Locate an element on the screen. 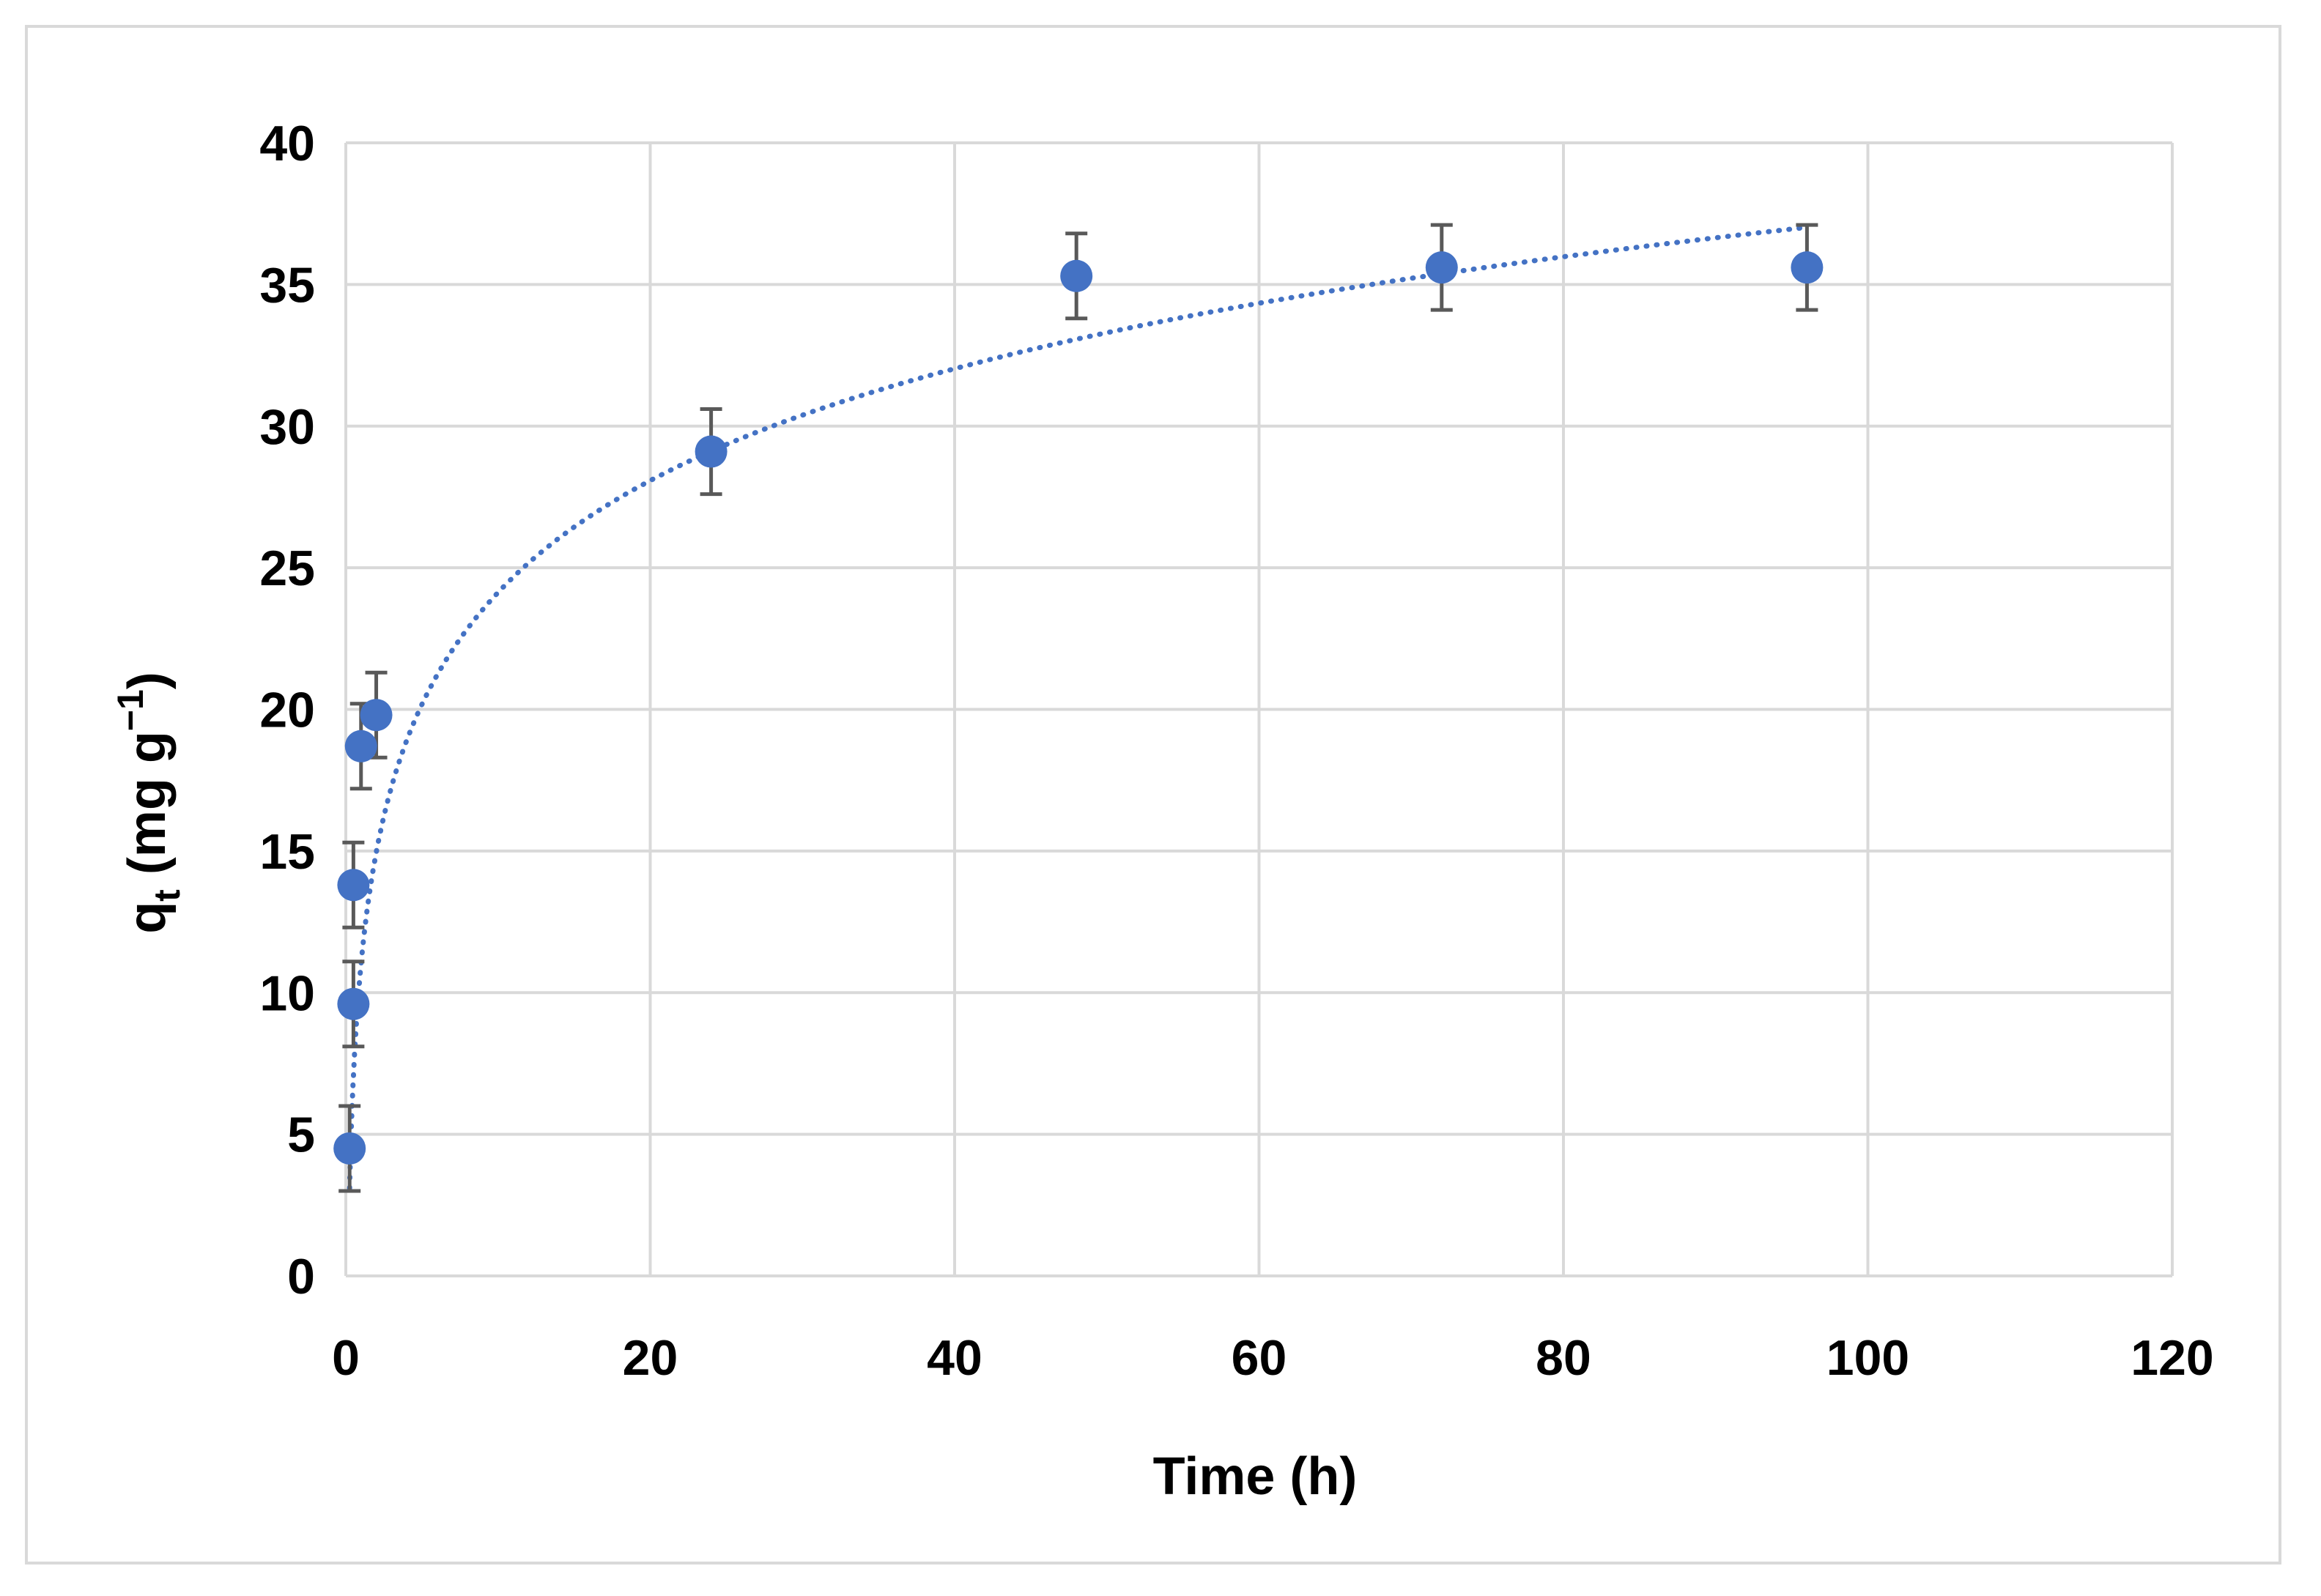 The image size is (2321, 1596). y-tick-label: 20 is located at coordinates (287, 710).